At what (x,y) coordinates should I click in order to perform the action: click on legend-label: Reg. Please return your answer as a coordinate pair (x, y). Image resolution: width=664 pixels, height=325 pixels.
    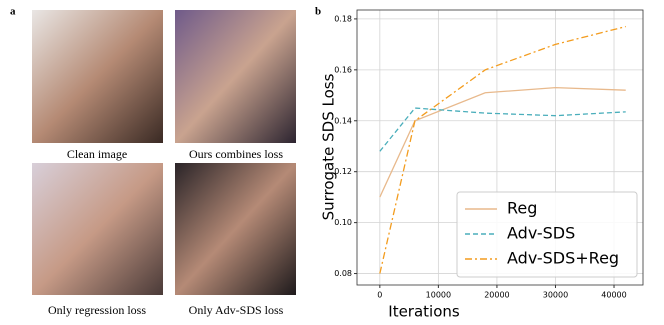
    Looking at the image, I should click on (522, 208).